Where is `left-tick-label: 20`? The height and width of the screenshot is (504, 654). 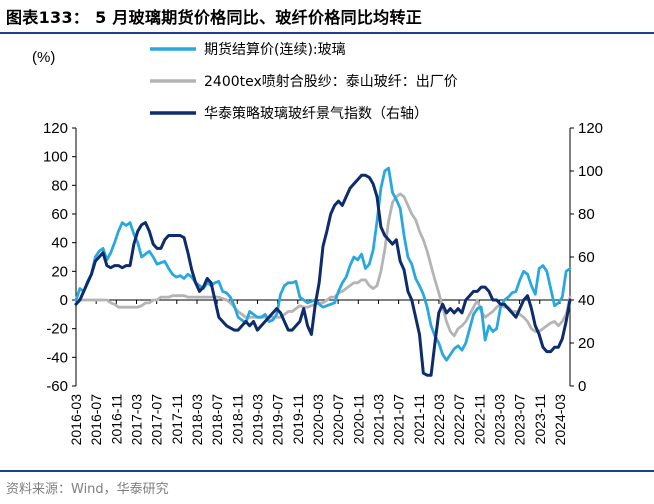
left-tick-label: 20 is located at coordinates (59, 271).